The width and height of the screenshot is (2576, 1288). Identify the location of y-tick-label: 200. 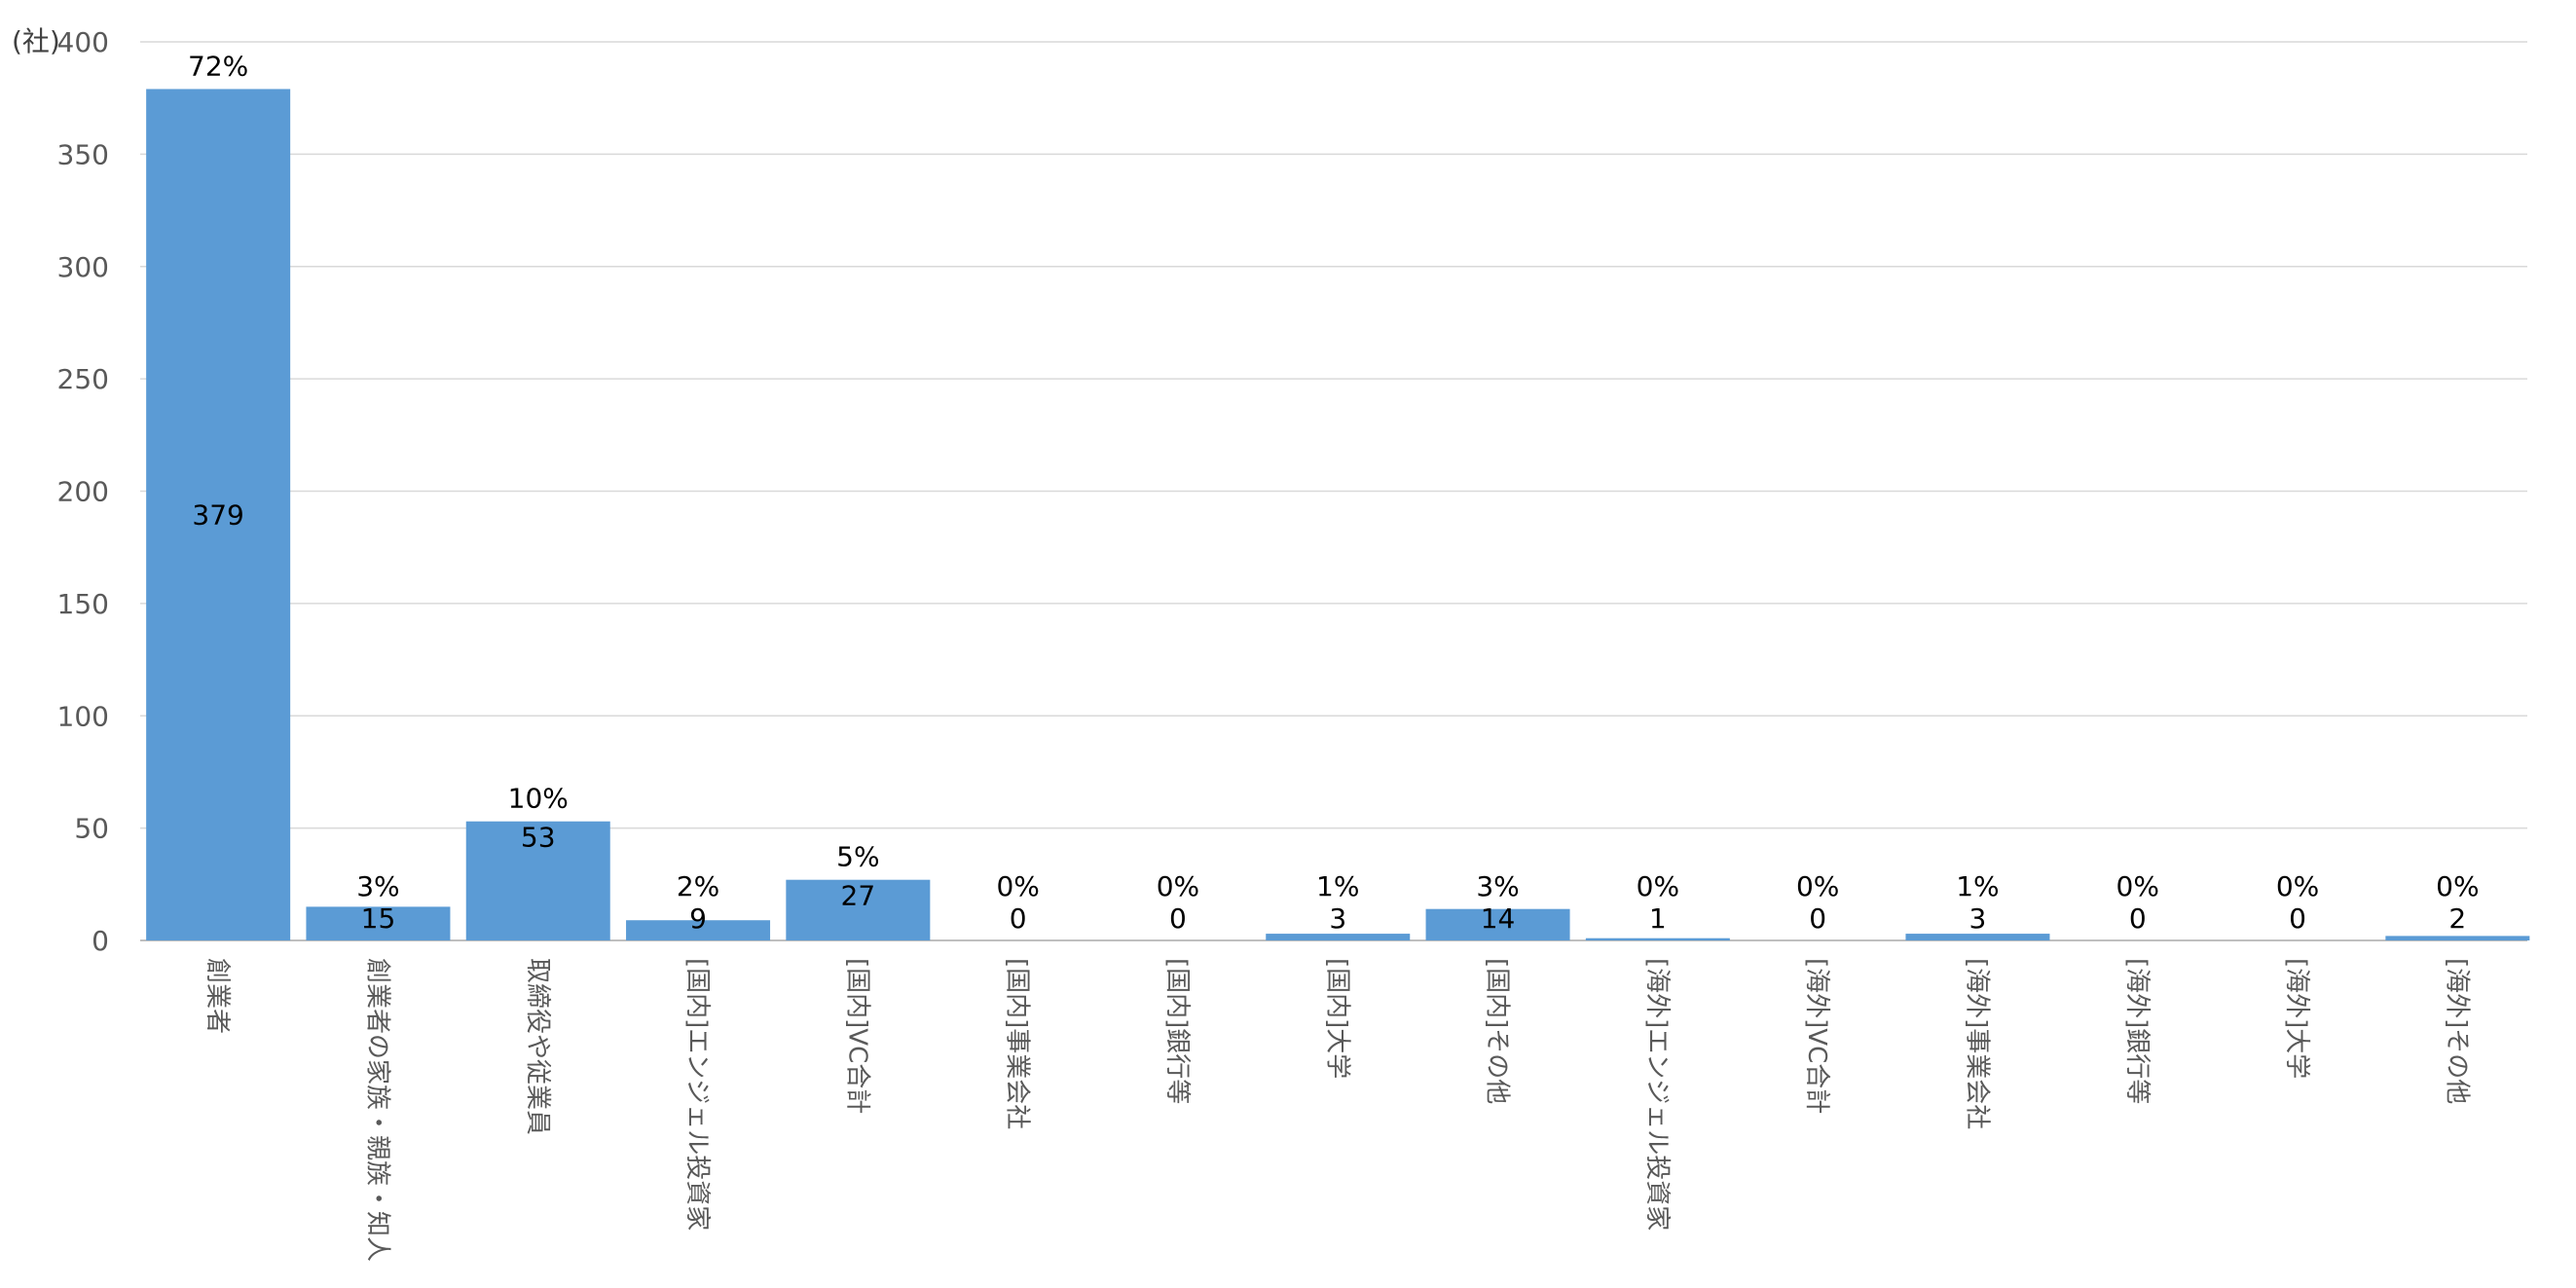
(83, 492).